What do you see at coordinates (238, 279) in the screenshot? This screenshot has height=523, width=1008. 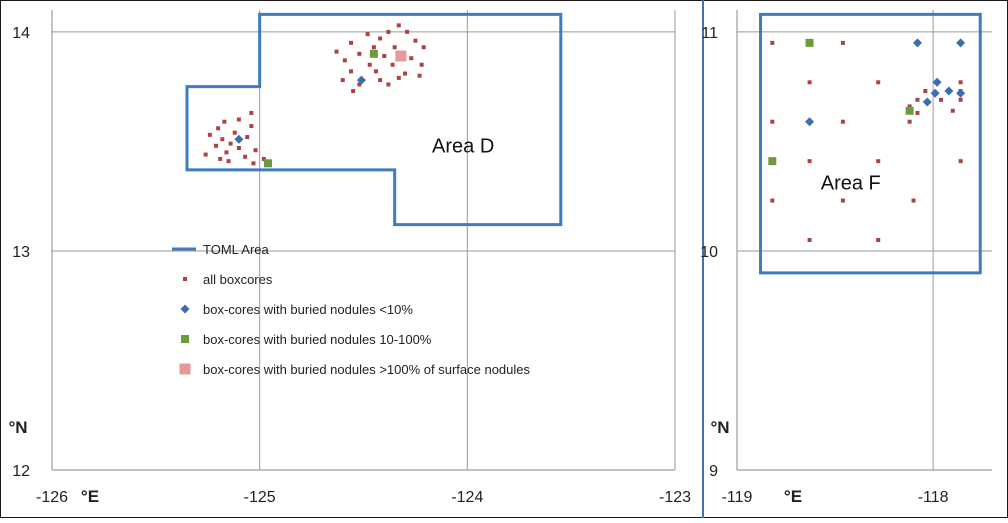 I see `legend-label: all boxcores` at bounding box center [238, 279].